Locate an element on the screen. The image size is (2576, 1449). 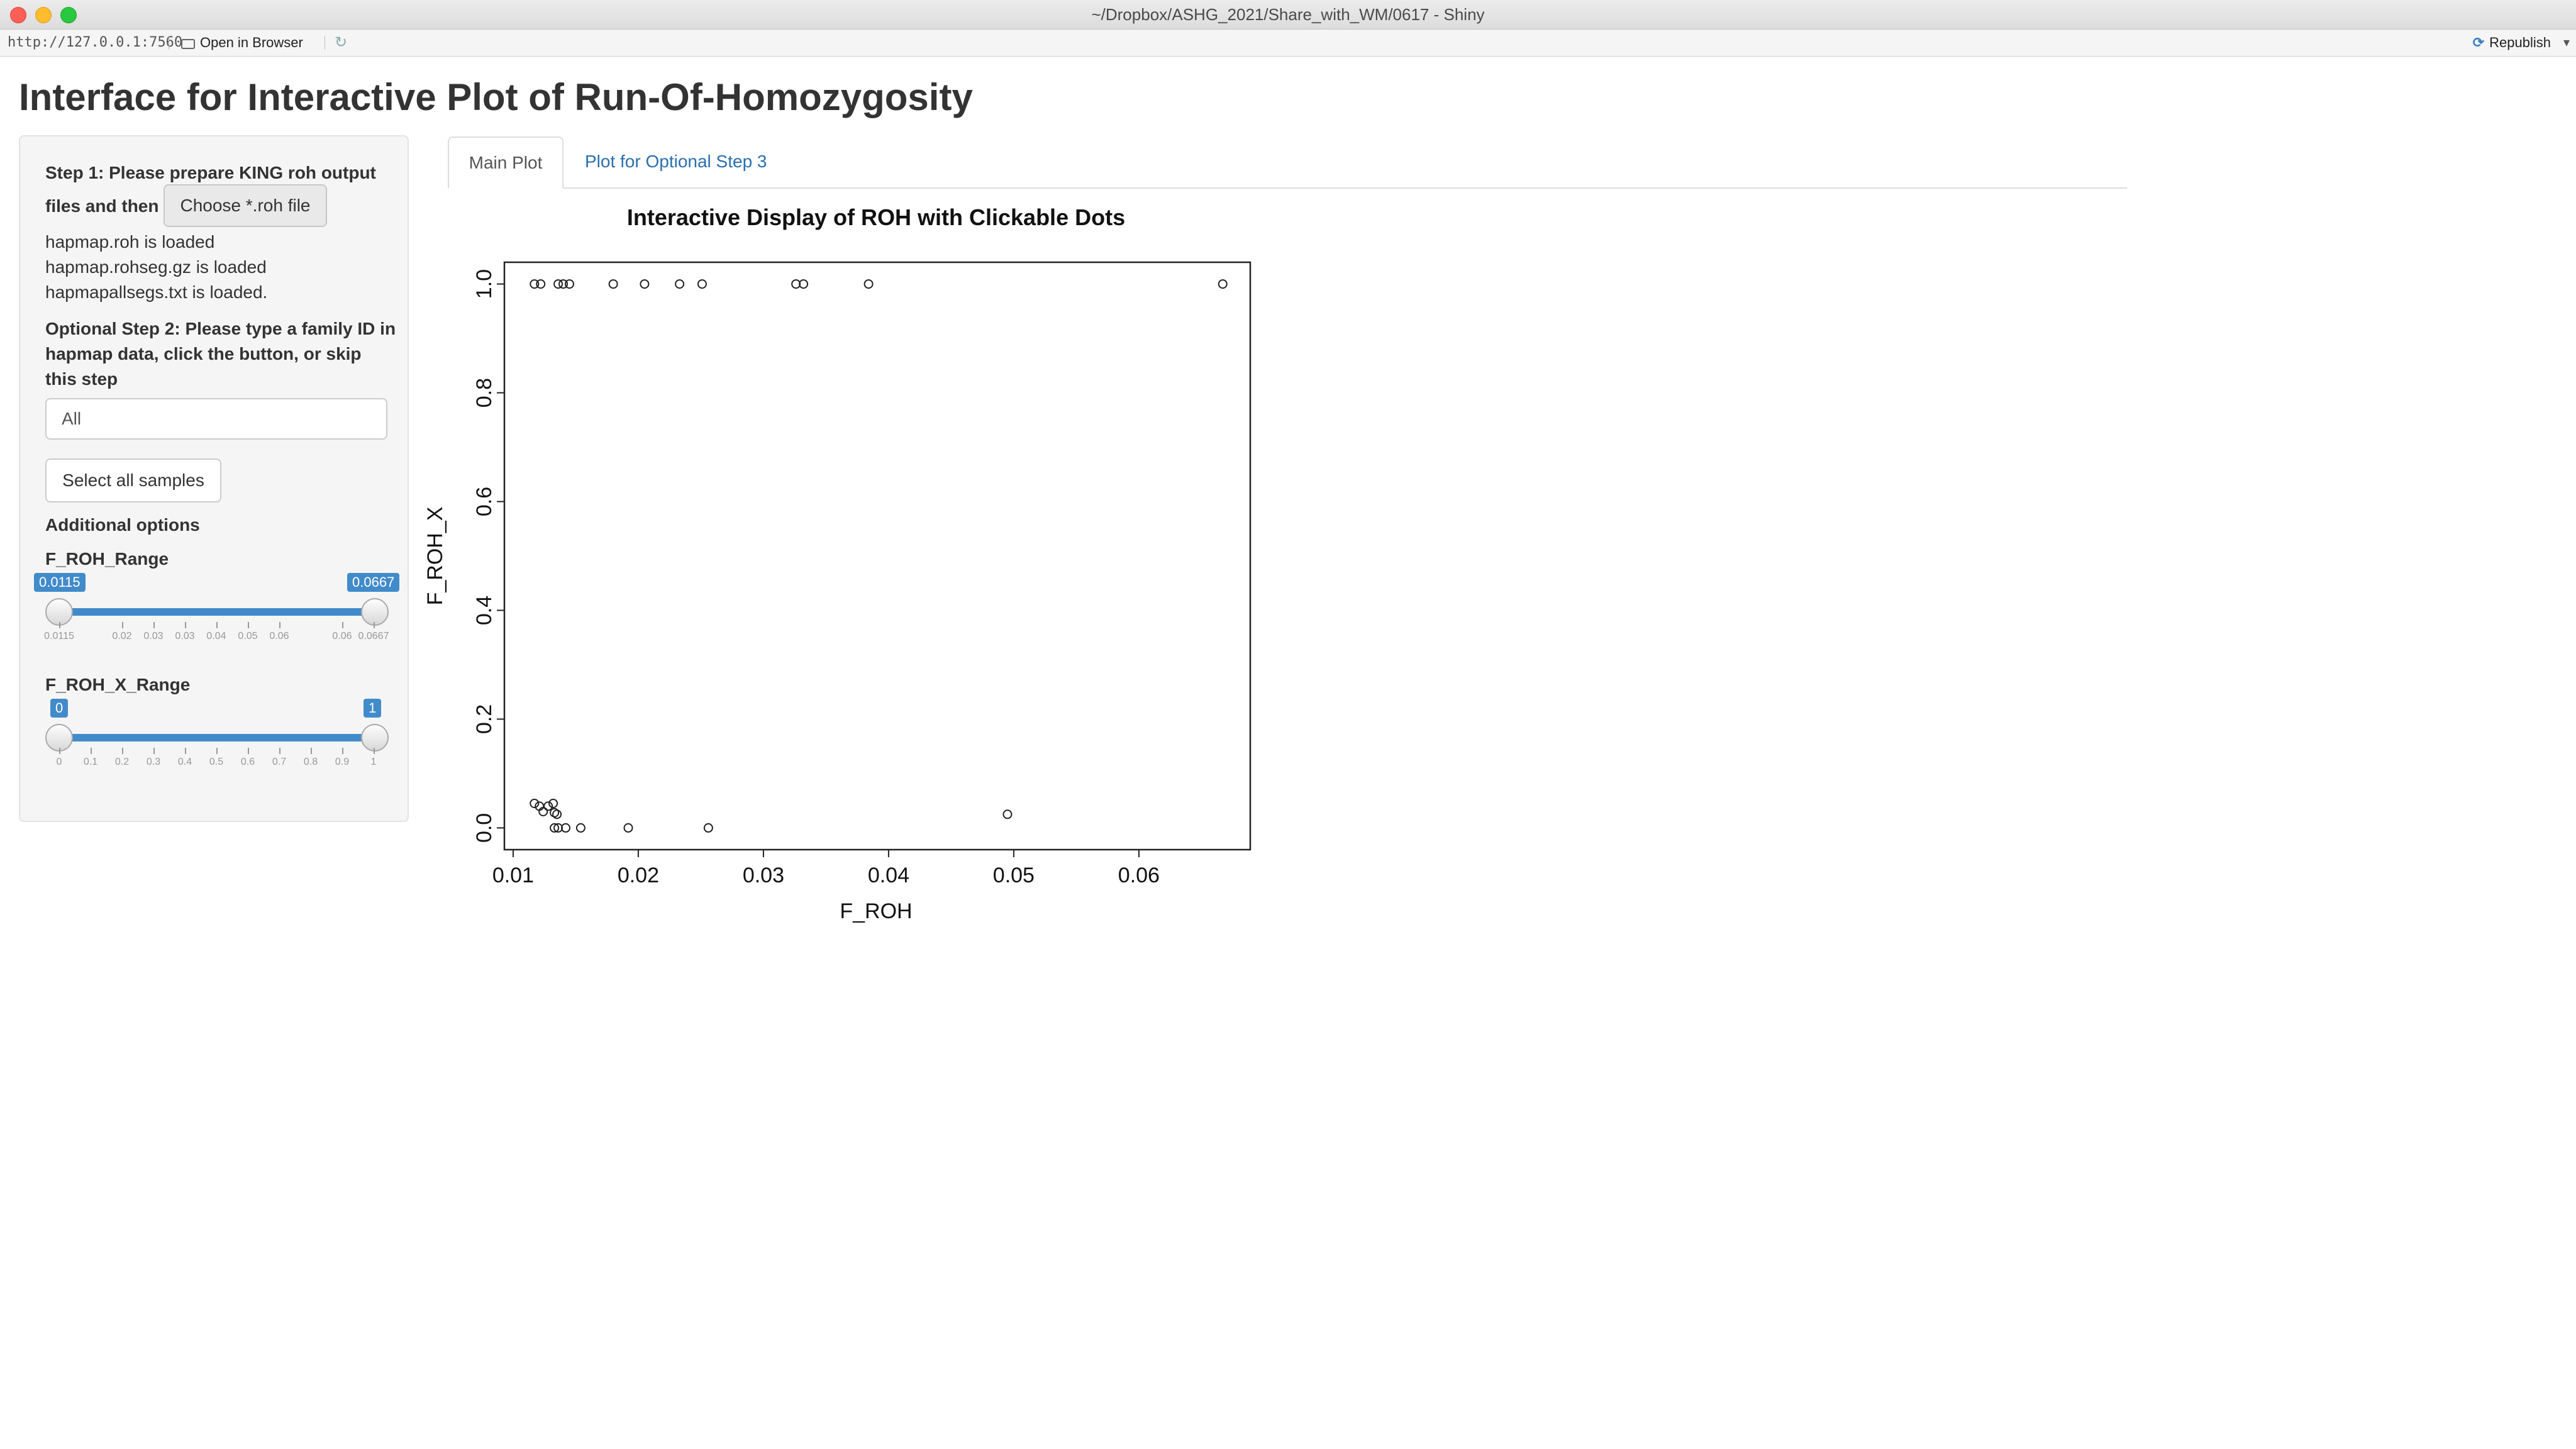
chevron-down-icon: ▾ is located at coordinates (2566, 43).